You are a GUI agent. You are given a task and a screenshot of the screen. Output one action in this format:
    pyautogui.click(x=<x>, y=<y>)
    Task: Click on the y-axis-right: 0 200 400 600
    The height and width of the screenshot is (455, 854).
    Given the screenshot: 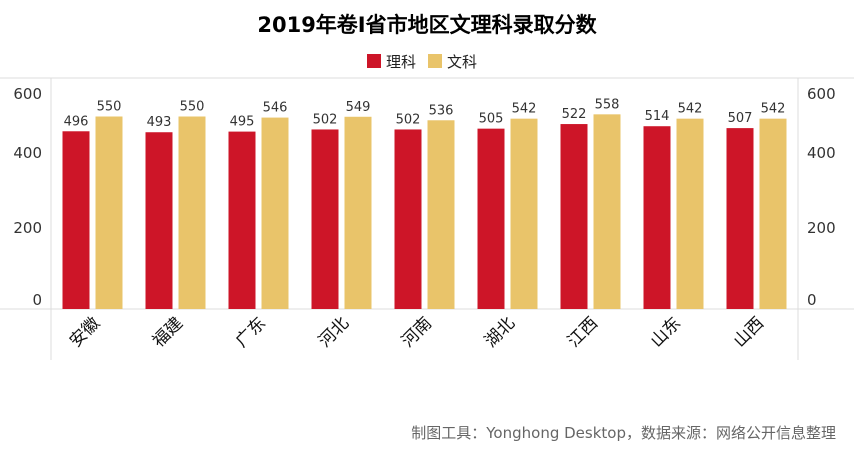 What is the action you would take?
    pyautogui.click(x=821, y=197)
    